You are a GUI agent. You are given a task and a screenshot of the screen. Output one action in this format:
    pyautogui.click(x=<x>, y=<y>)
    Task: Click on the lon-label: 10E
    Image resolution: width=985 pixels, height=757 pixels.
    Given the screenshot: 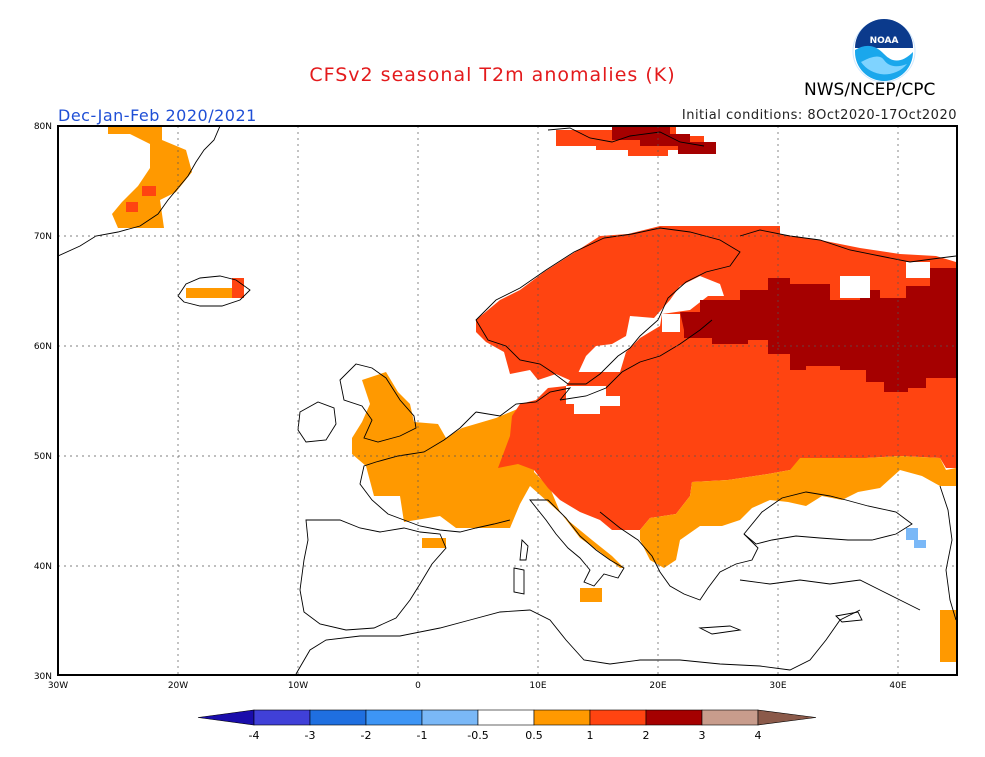 What is the action you would take?
    pyautogui.click(x=537, y=686)
    